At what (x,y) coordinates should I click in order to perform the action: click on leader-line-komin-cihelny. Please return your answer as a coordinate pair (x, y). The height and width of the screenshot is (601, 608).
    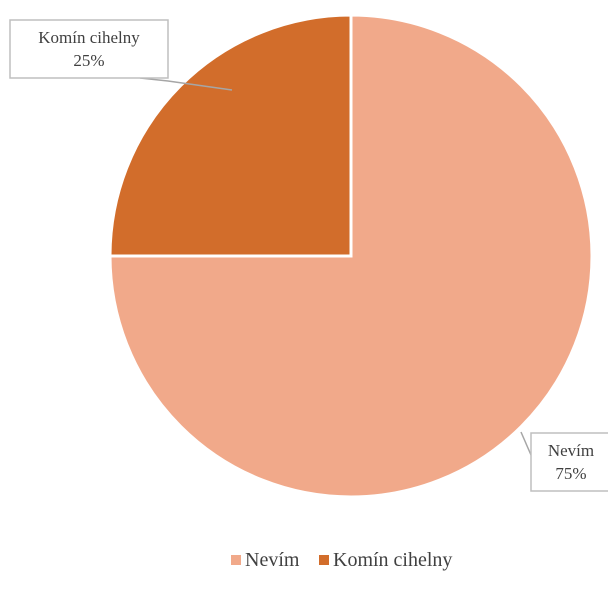
    Looking at the image, I should click on (186, 84).